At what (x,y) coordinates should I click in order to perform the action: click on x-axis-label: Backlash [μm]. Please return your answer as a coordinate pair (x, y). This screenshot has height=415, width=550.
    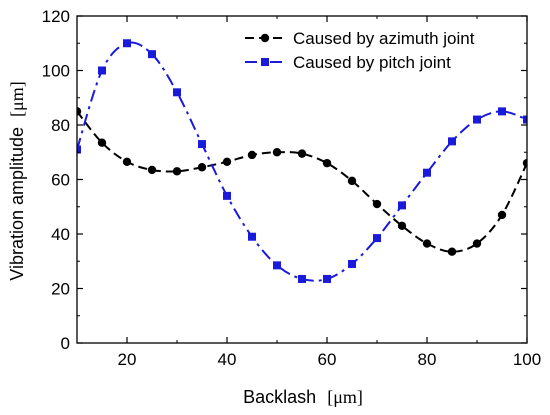
    Looking at the image, I should click on (303, 397).